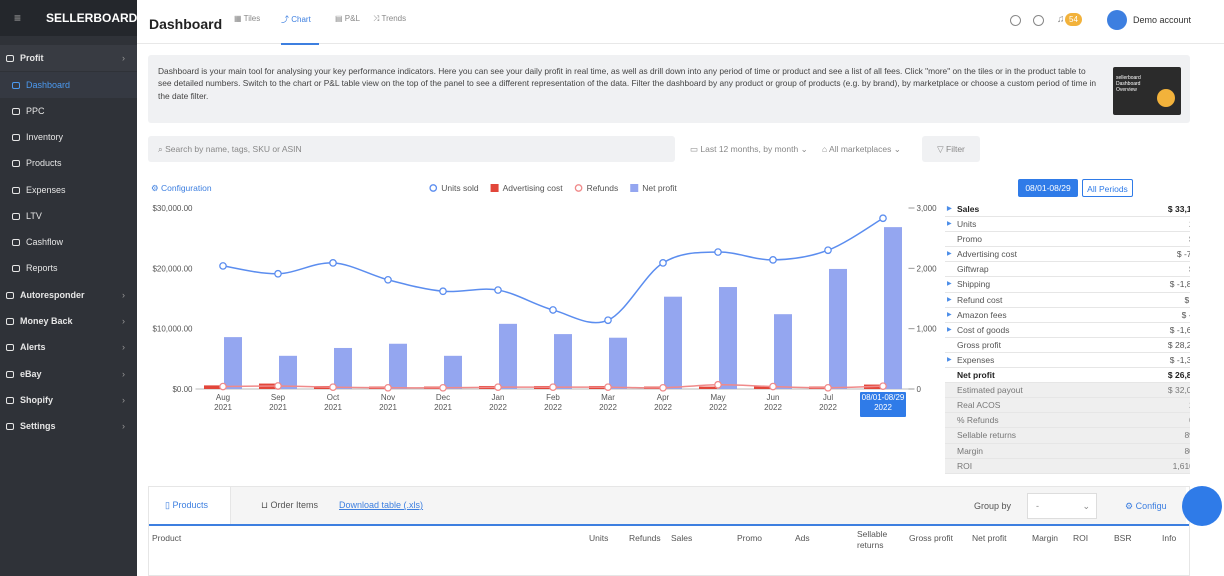 The image size is (1224, 576). Describe the element at coordinates (1067, 451) in the screenshot. I see `summary-row: Margin 80.9` at that location.